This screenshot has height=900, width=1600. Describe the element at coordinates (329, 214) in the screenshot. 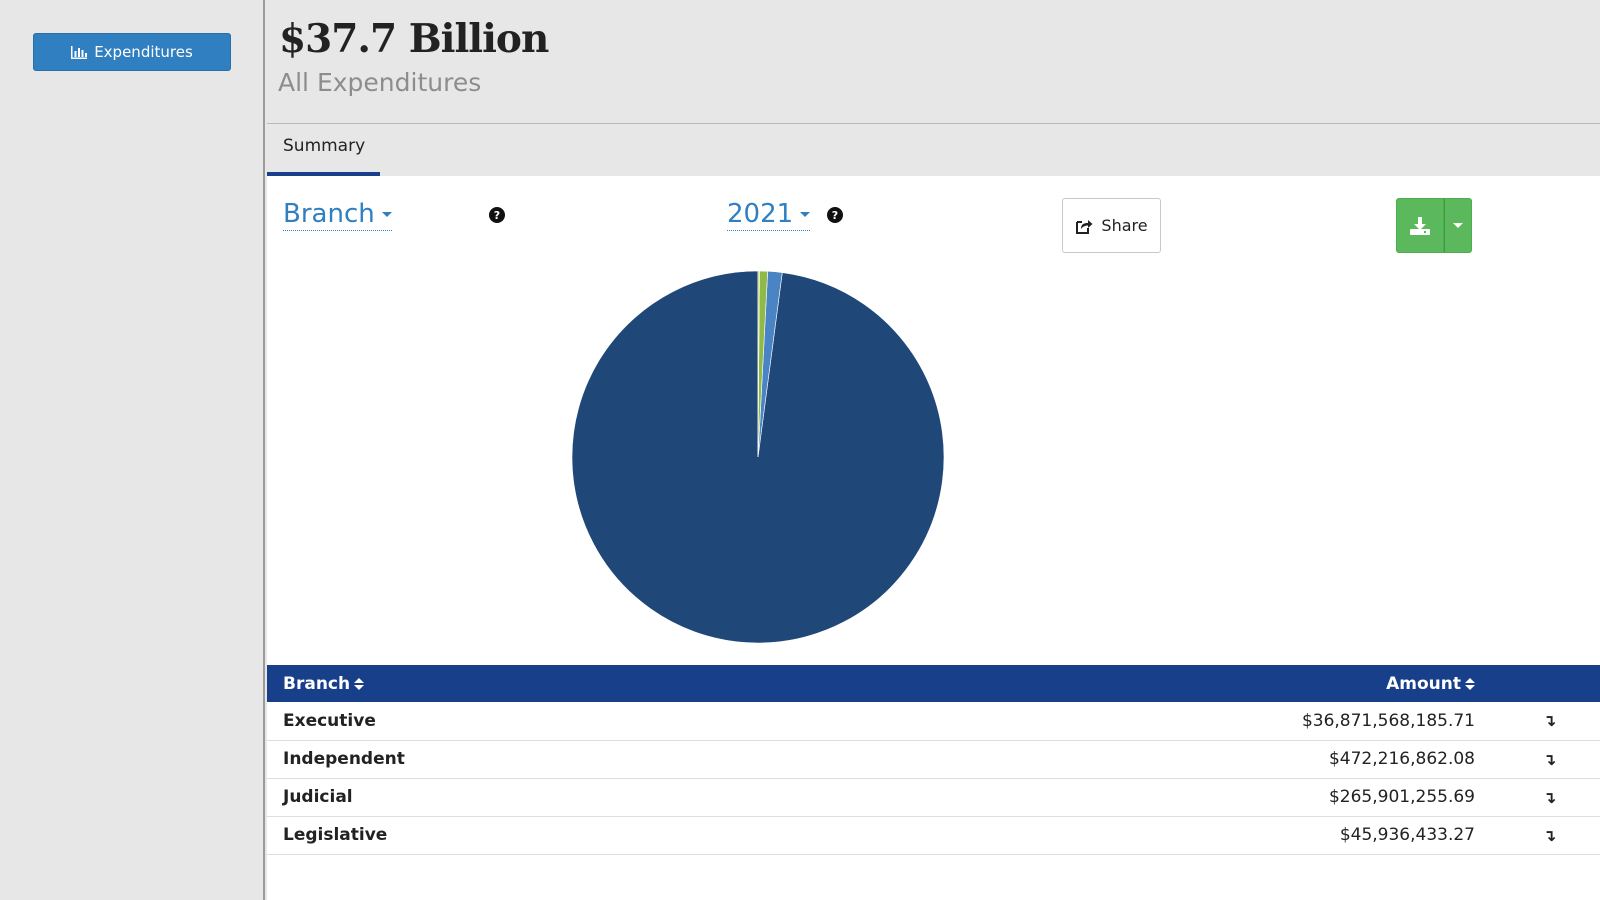

I see `group-by-value: Branch` at that location.